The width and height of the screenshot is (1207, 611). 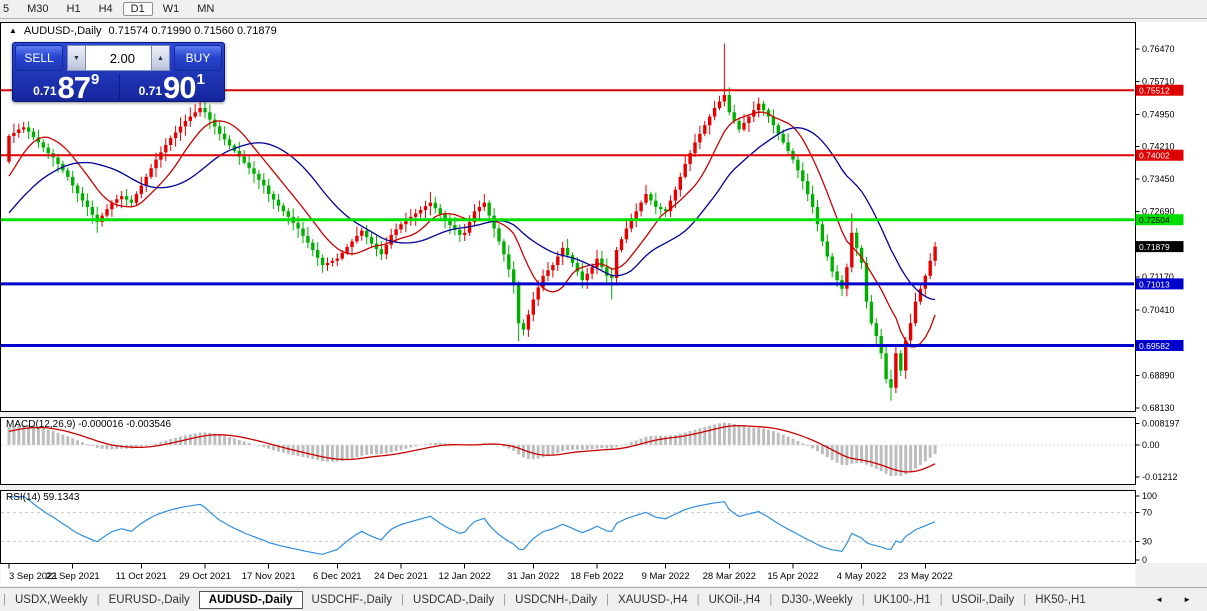 What do you see at coordinates (472, 449) in the screenshot?
I see `macd-signal-line` at bounding box center [472, 449].